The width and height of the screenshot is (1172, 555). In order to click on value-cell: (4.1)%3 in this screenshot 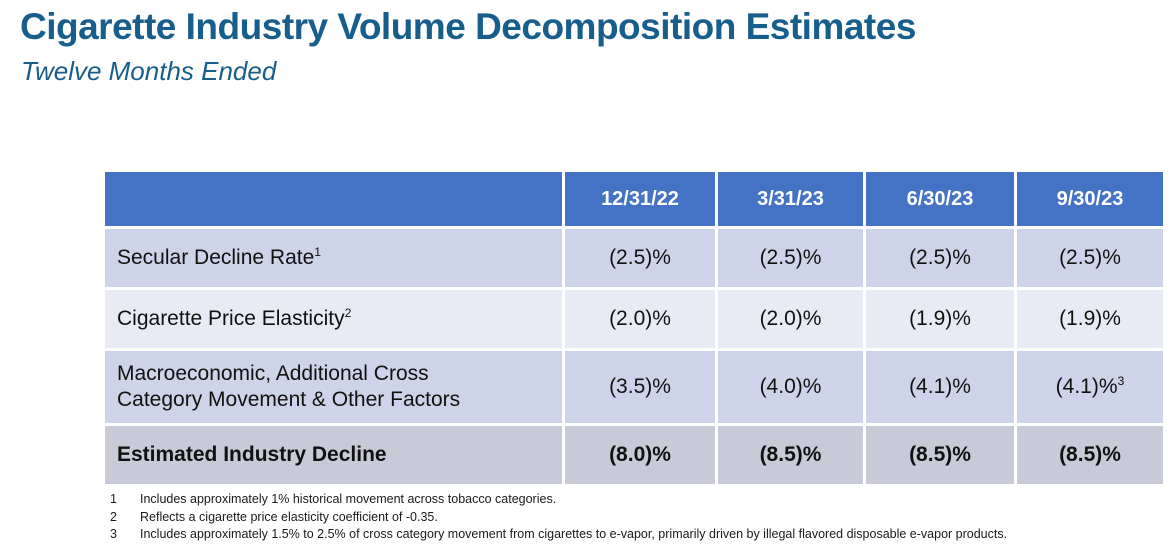, I will do `click(1090, 387)`.